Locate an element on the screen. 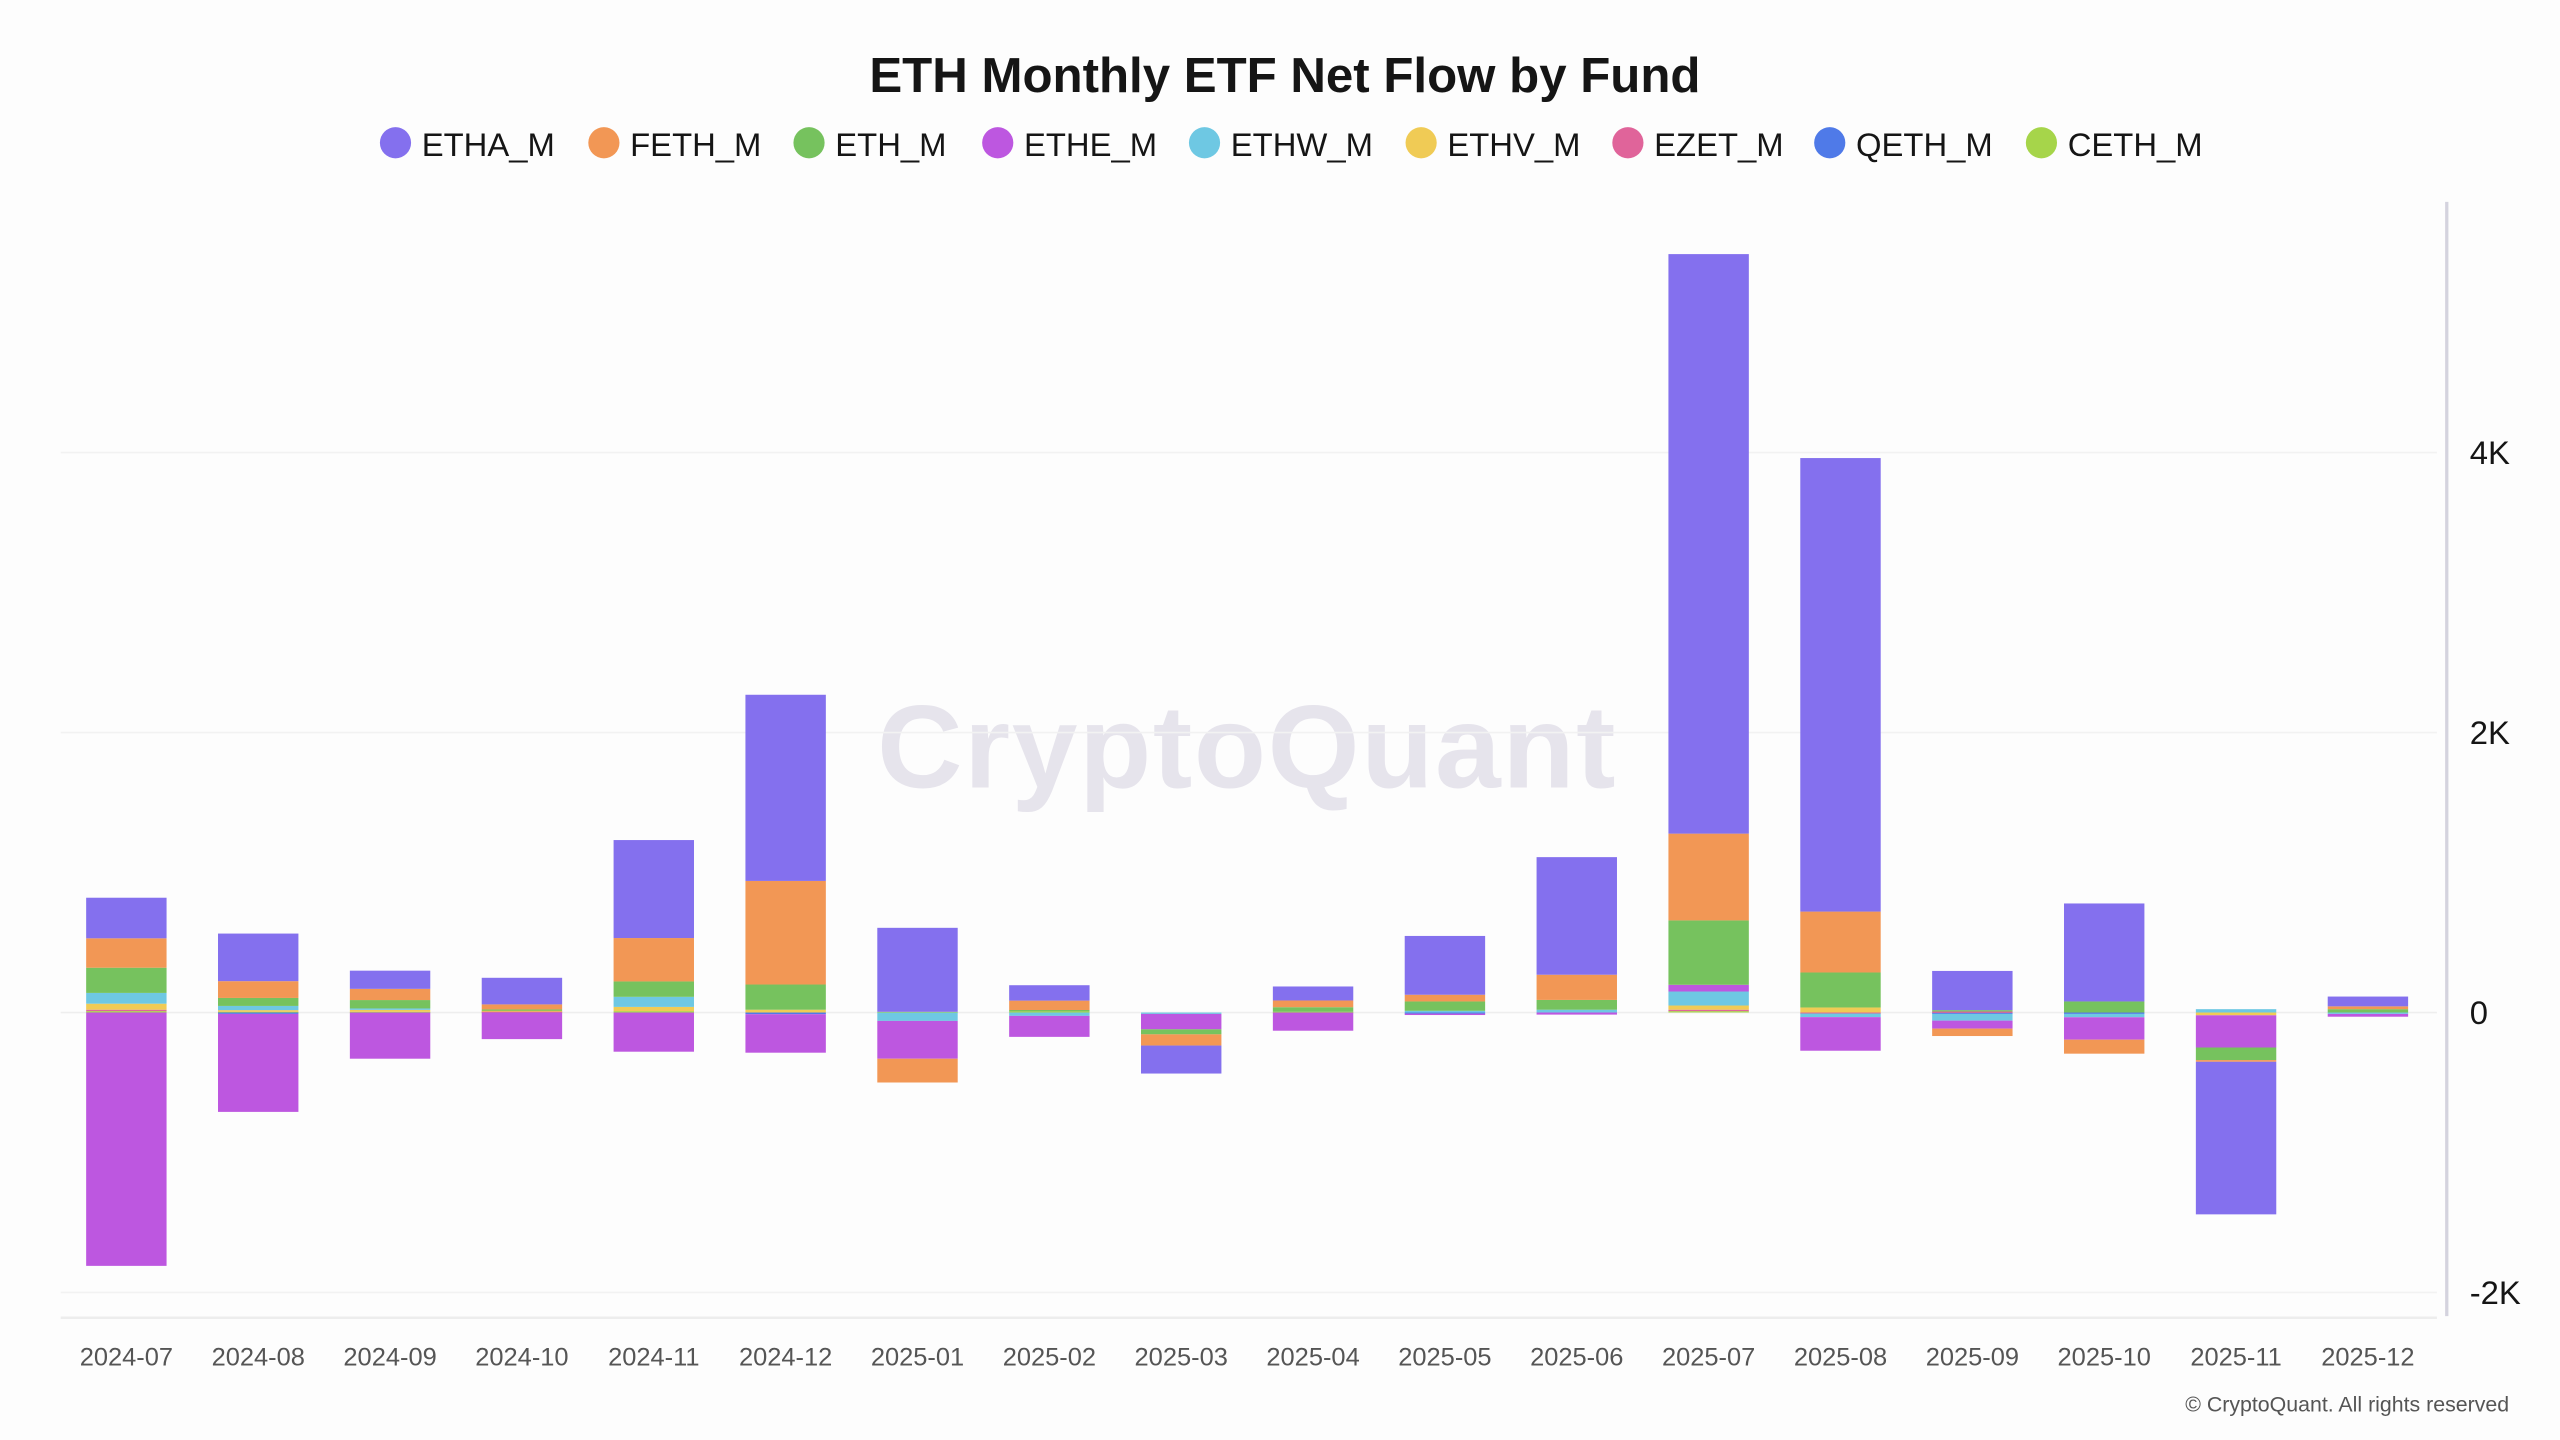 The height and width of the screenshot is (1440, 2560). legend-item-eth_m: ETH_M is located at coordinates (870, 144).